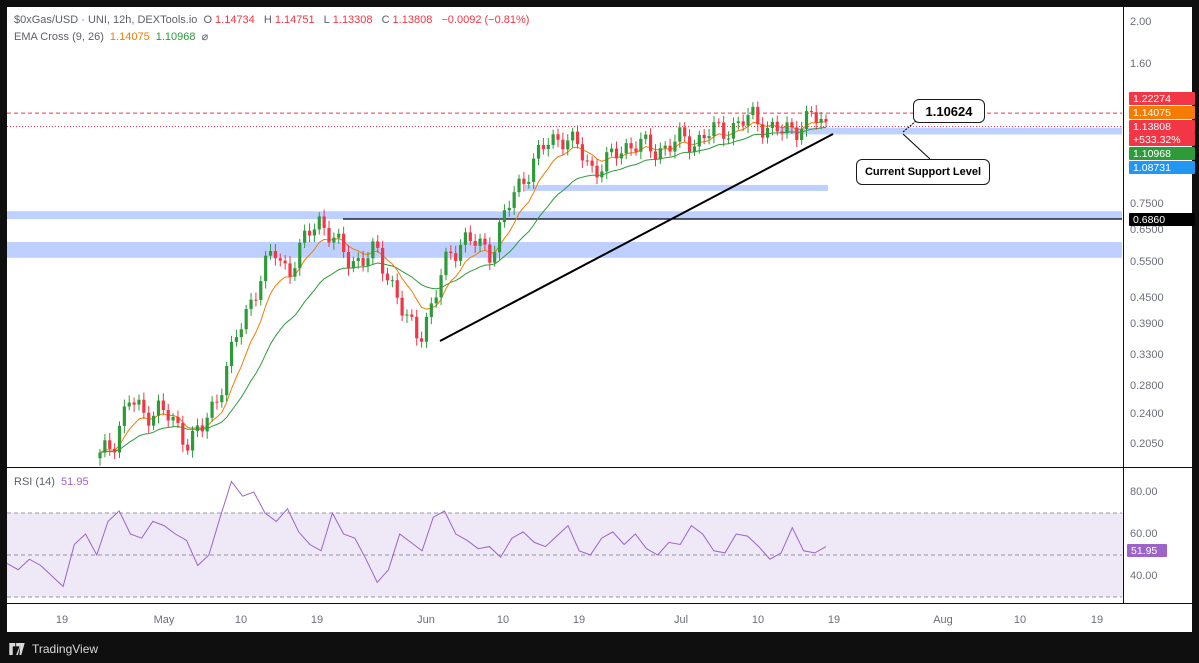 The width and height of the screenshot is (1199, 663). What do you see at coordinates (229, 20) in the screenshot?
I see `ohlc-open: O 1.14734` at bounding box center [229, 20].